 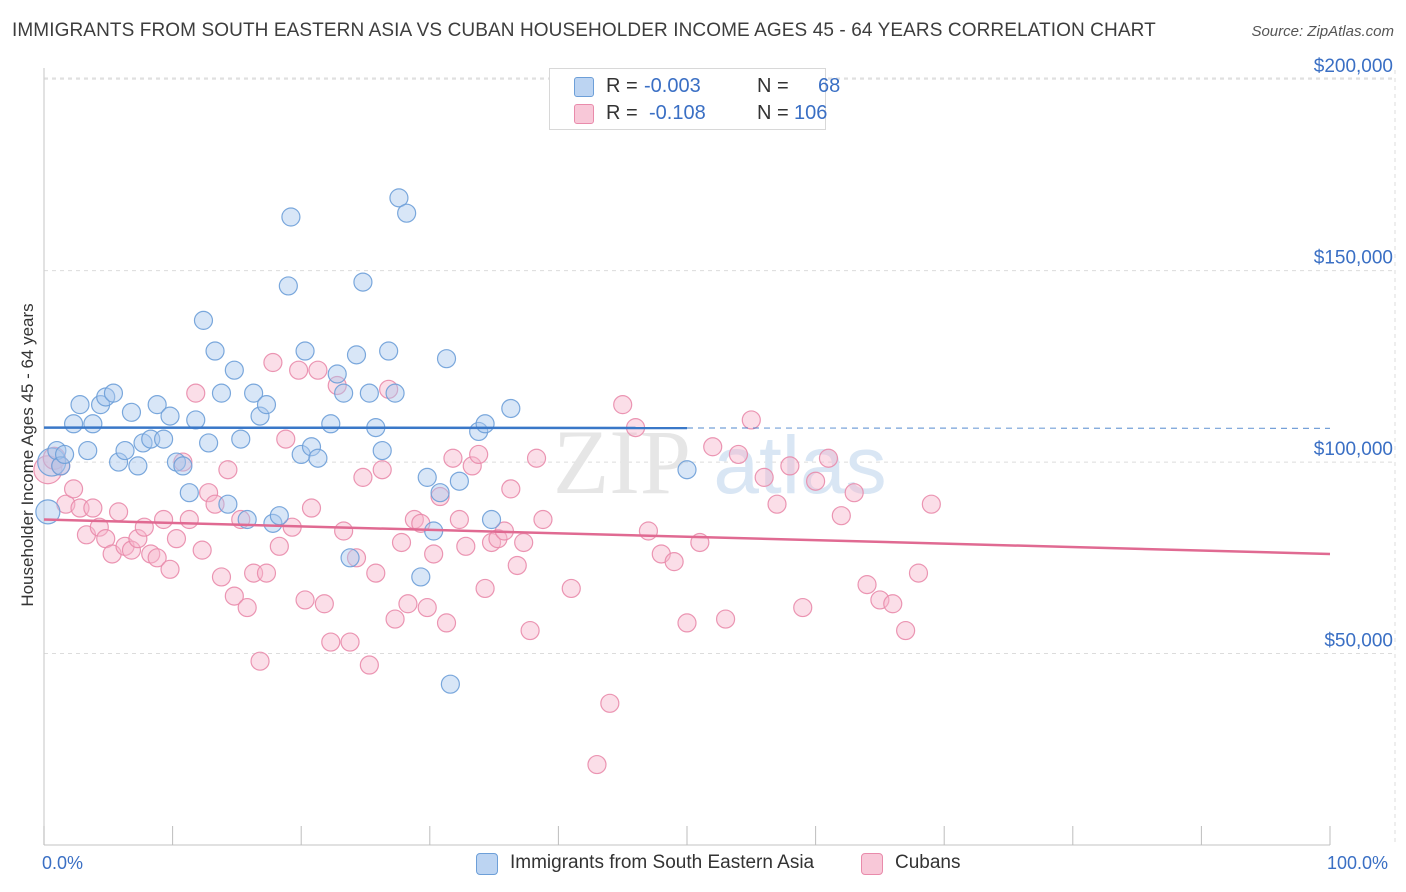 What do you see at coordinates (1358, 641) in the screenshot?
I see `y-tick-label: $50,000` at bounding box center [1358, 641].